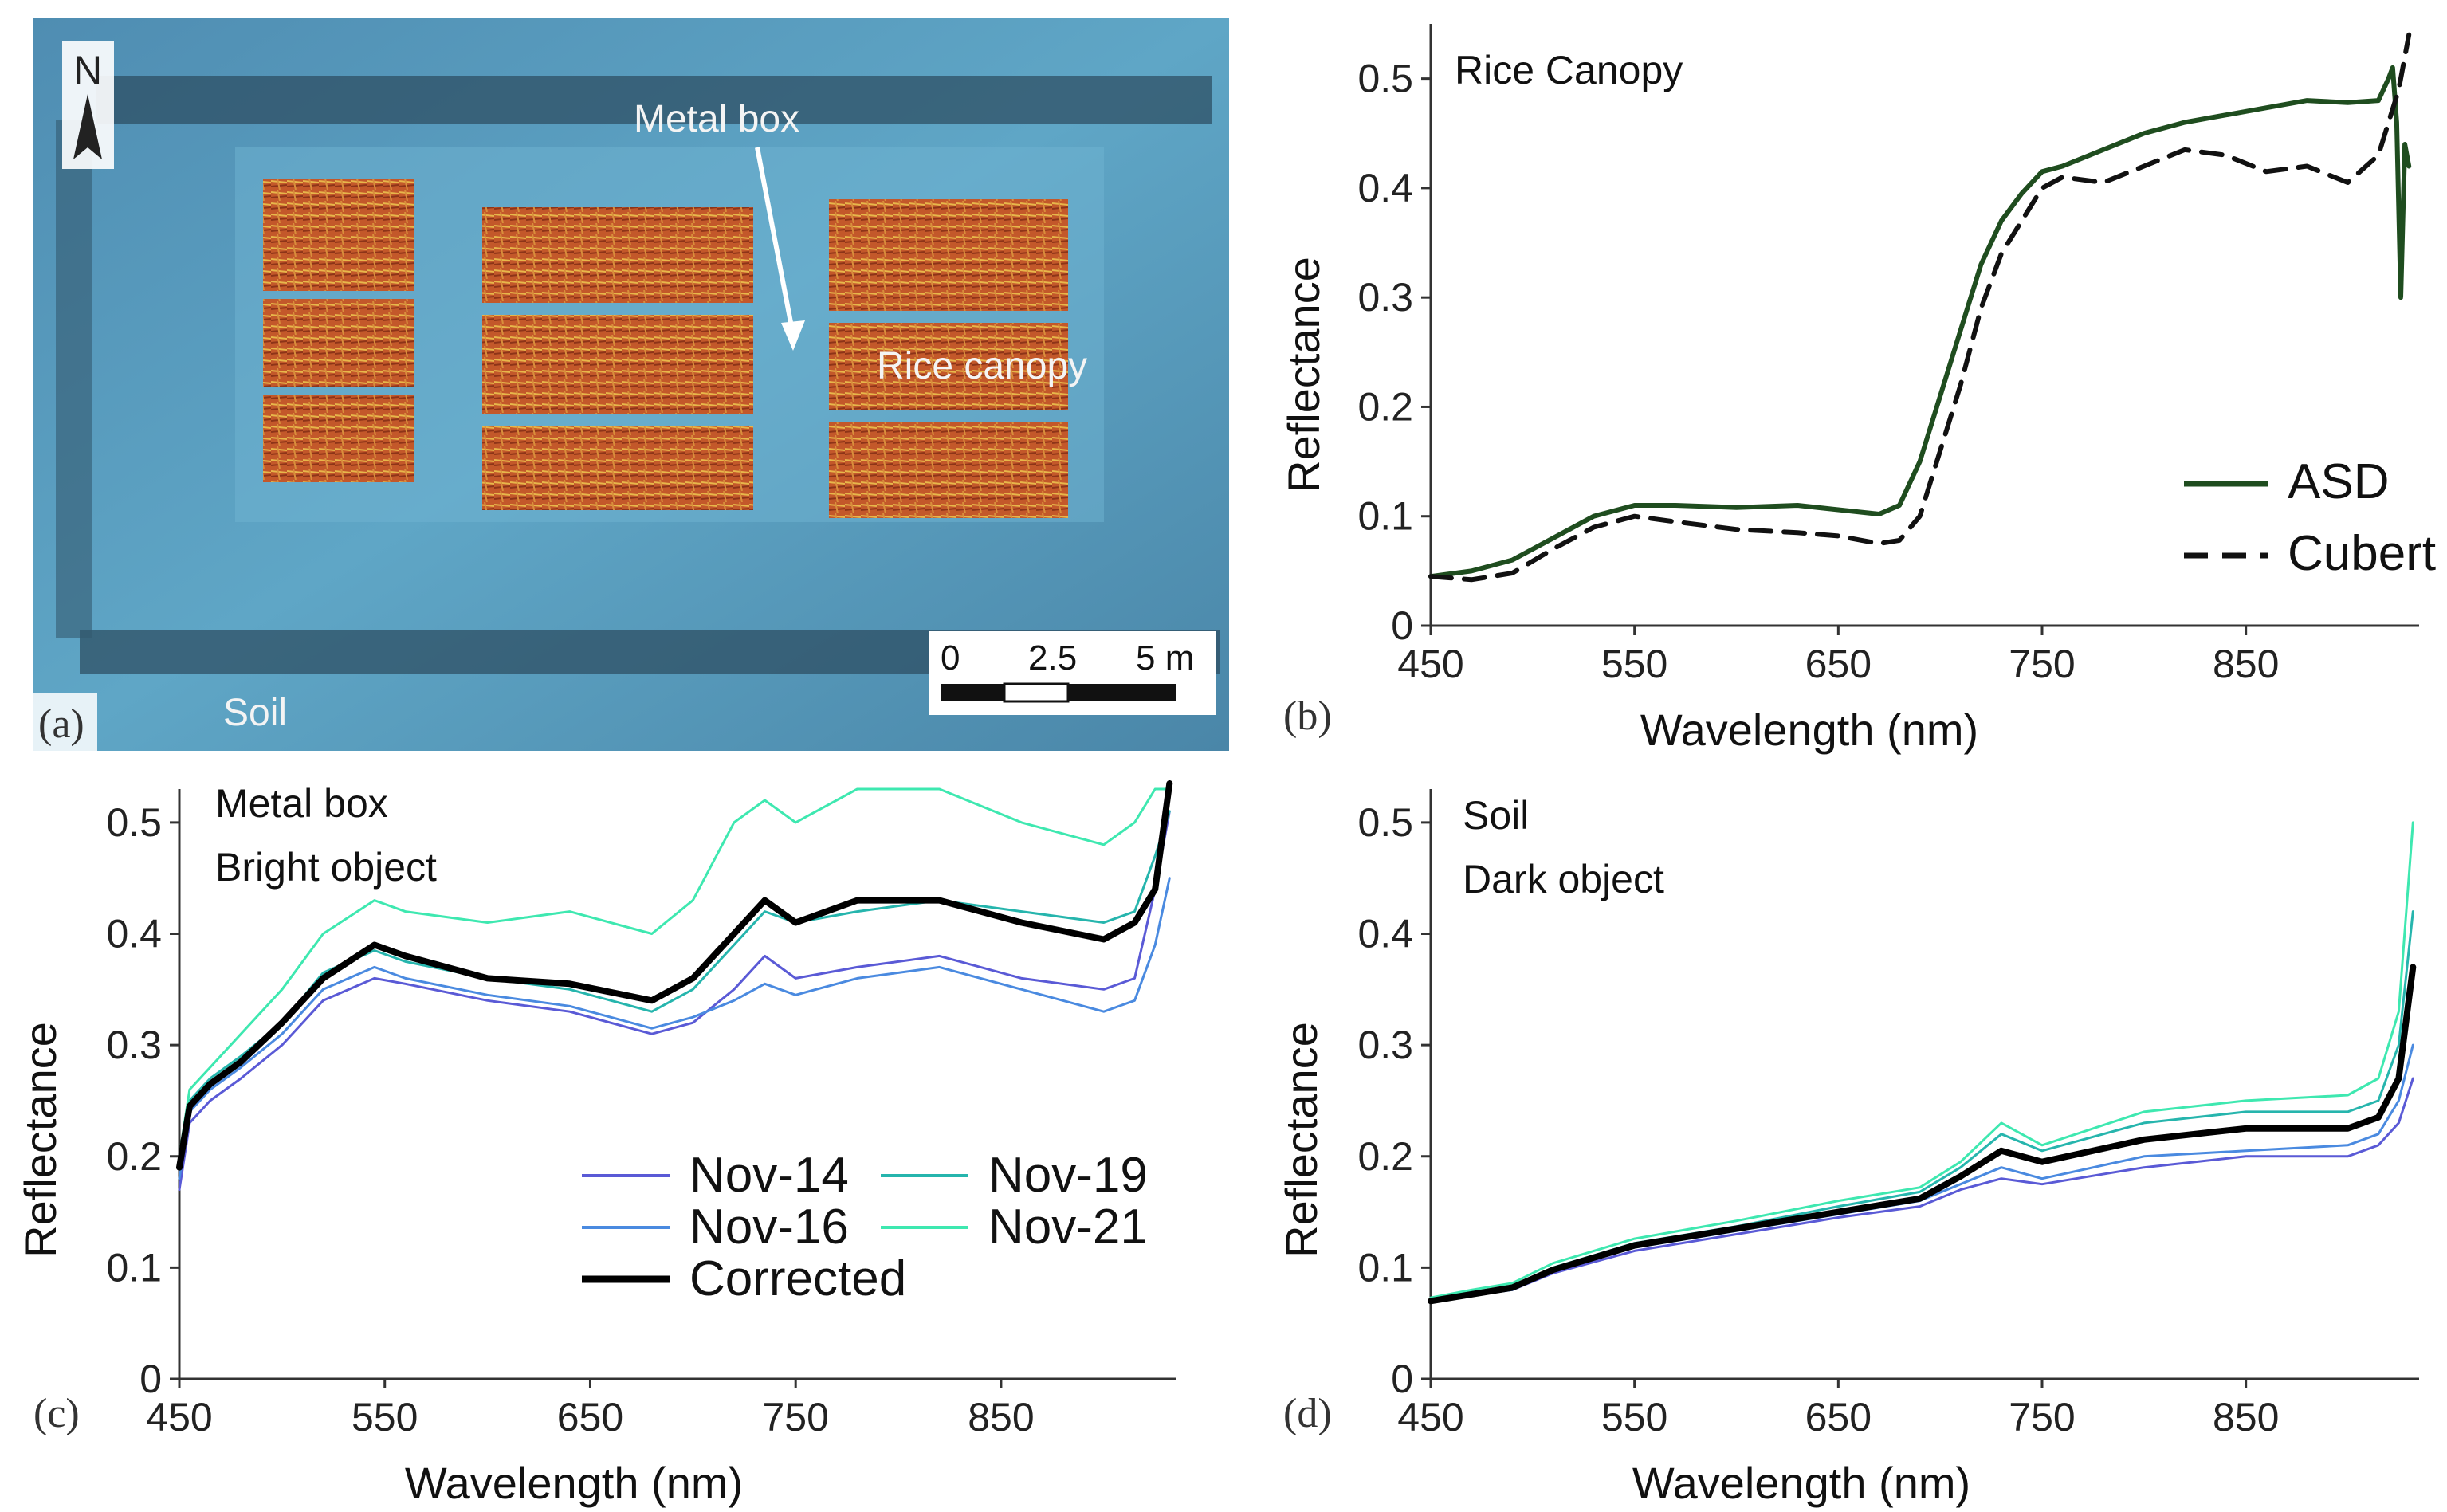  Describe the element at coordinates (1052, 657) in the screenshot. I see `scale-tick-2.5: 2.5` at that location.